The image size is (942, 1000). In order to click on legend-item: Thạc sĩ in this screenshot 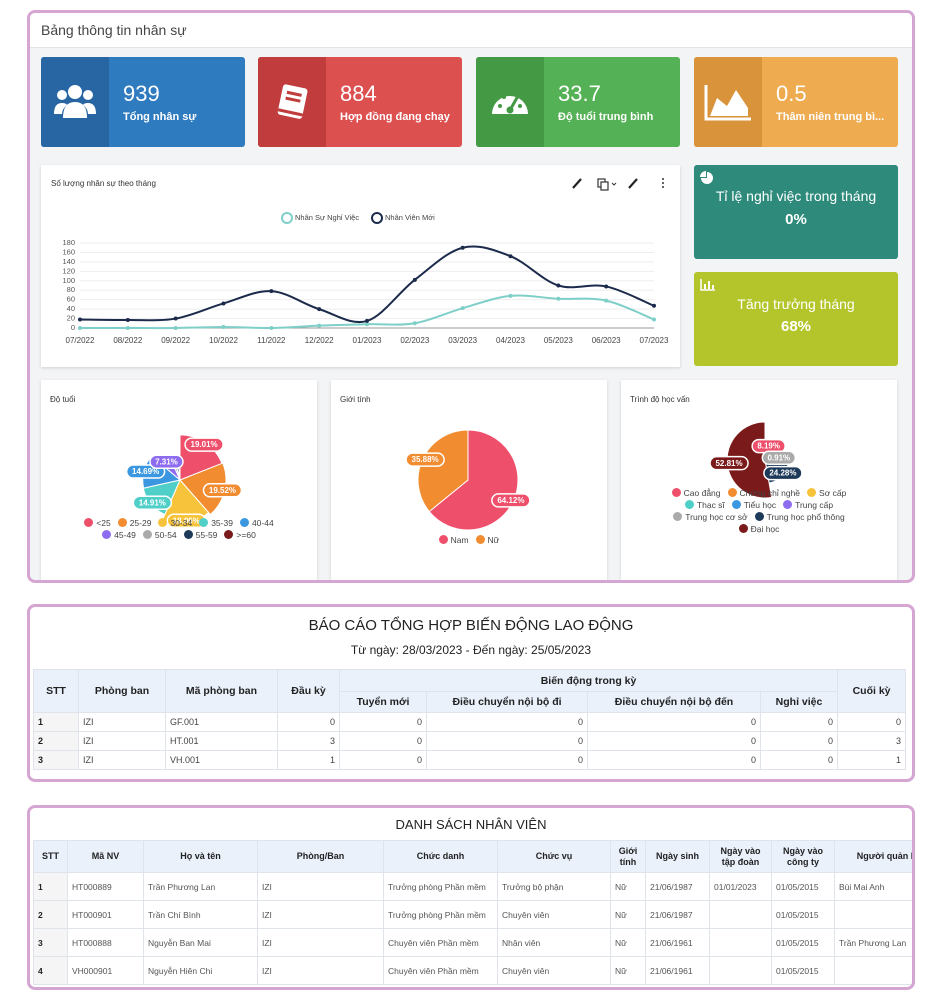, I will do `click(704, 505)`.